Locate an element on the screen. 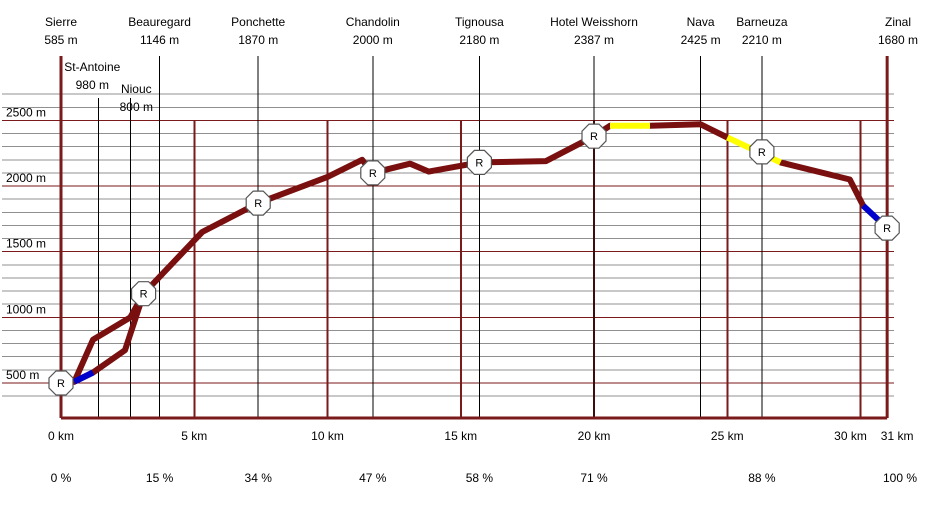  waypoint-name: Ponchette is located at coordinates (258, 22).